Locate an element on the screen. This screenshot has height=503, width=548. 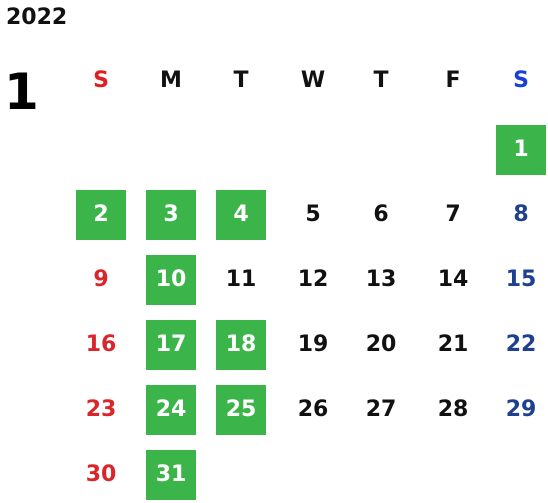
weekday-tuesday: T is located at coordinates (241, 80).